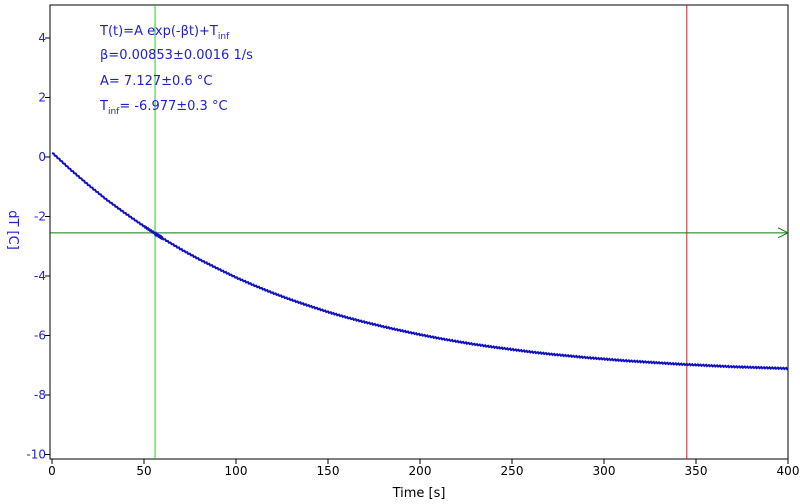 This screenshot has height=504, width=800. What do you see at coordinates (42, 157) in the screenshot?
I see `y-tick-label: 0` at bounding box center [42, 157].